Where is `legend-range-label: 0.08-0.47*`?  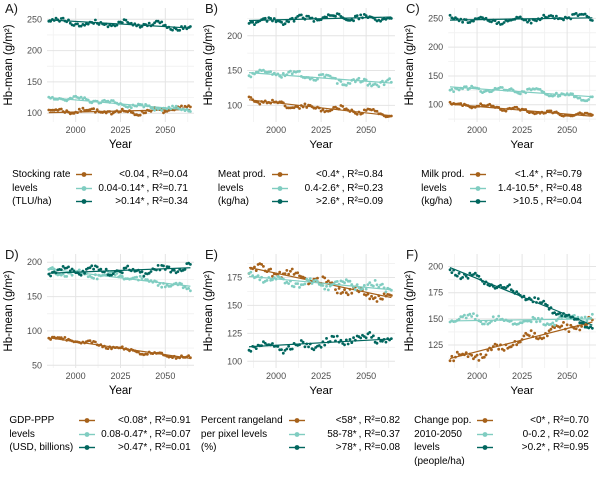
legend-range-label: 0.08-0.47* is located at coordinates (124, 434).